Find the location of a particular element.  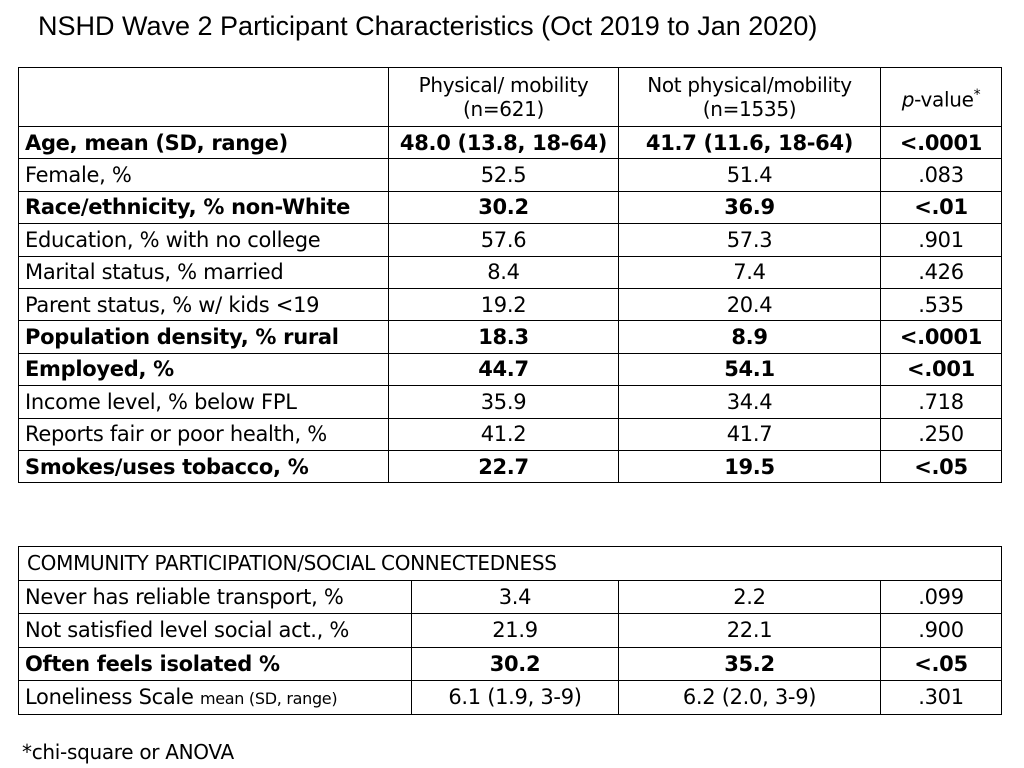

cell-physical: 22.7 is located at coordinates (503, 466).